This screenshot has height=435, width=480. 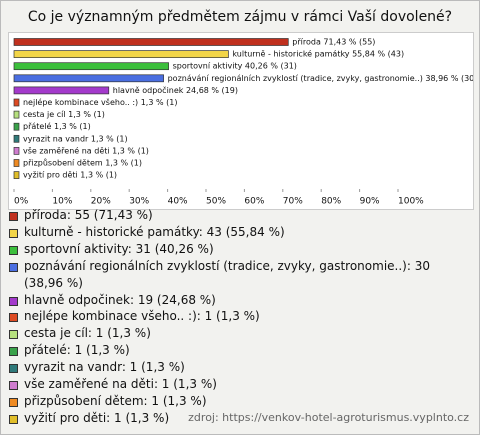 What do you see at coordinates (240, 401) in the screenshot?
I see `legend-item: přizpůsobení dětem: 1 (1,3 %)` at bounding box center [240, 401].